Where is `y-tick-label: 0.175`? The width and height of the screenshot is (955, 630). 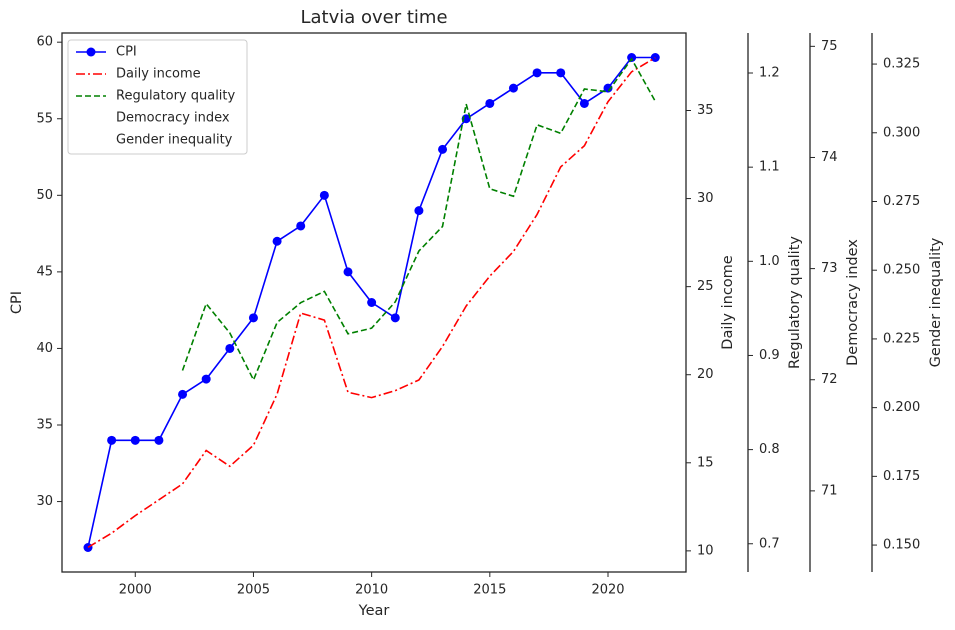
y-tick-label: 0.175 is located at coordinates (901, 476).